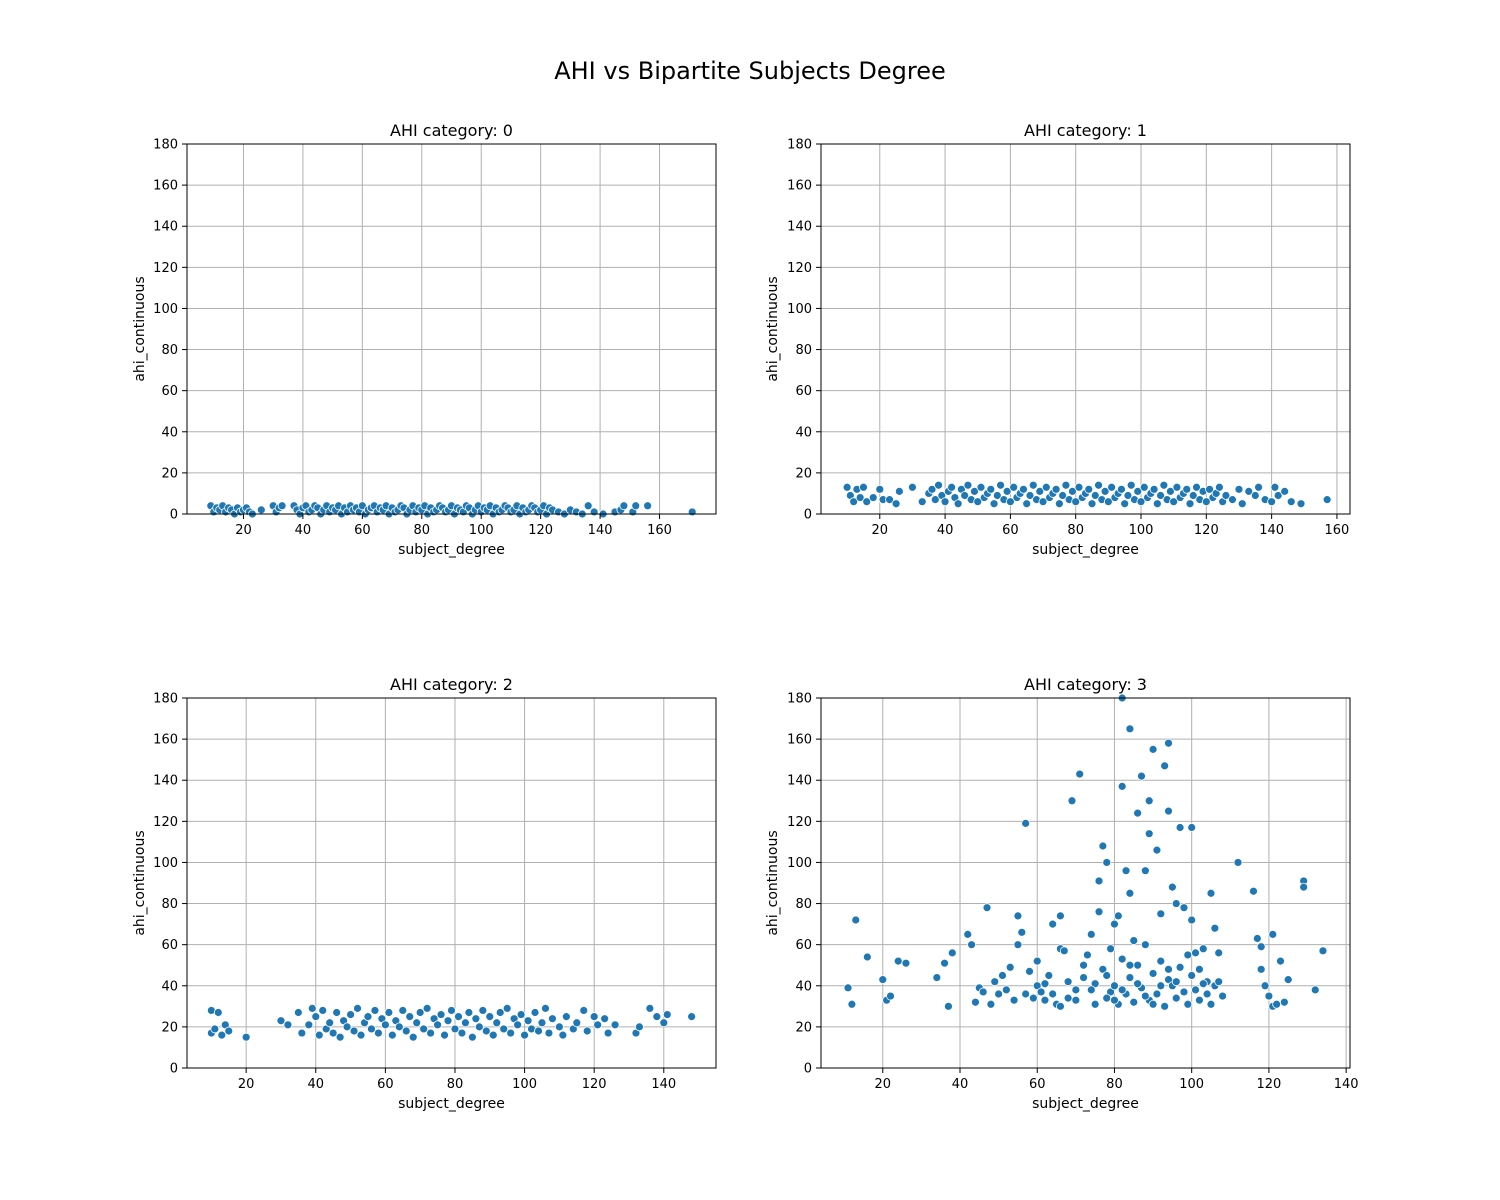  Describe the element at coordinates (303, 530) in the screenshot. I see `x-tick-label: 40` at that location.